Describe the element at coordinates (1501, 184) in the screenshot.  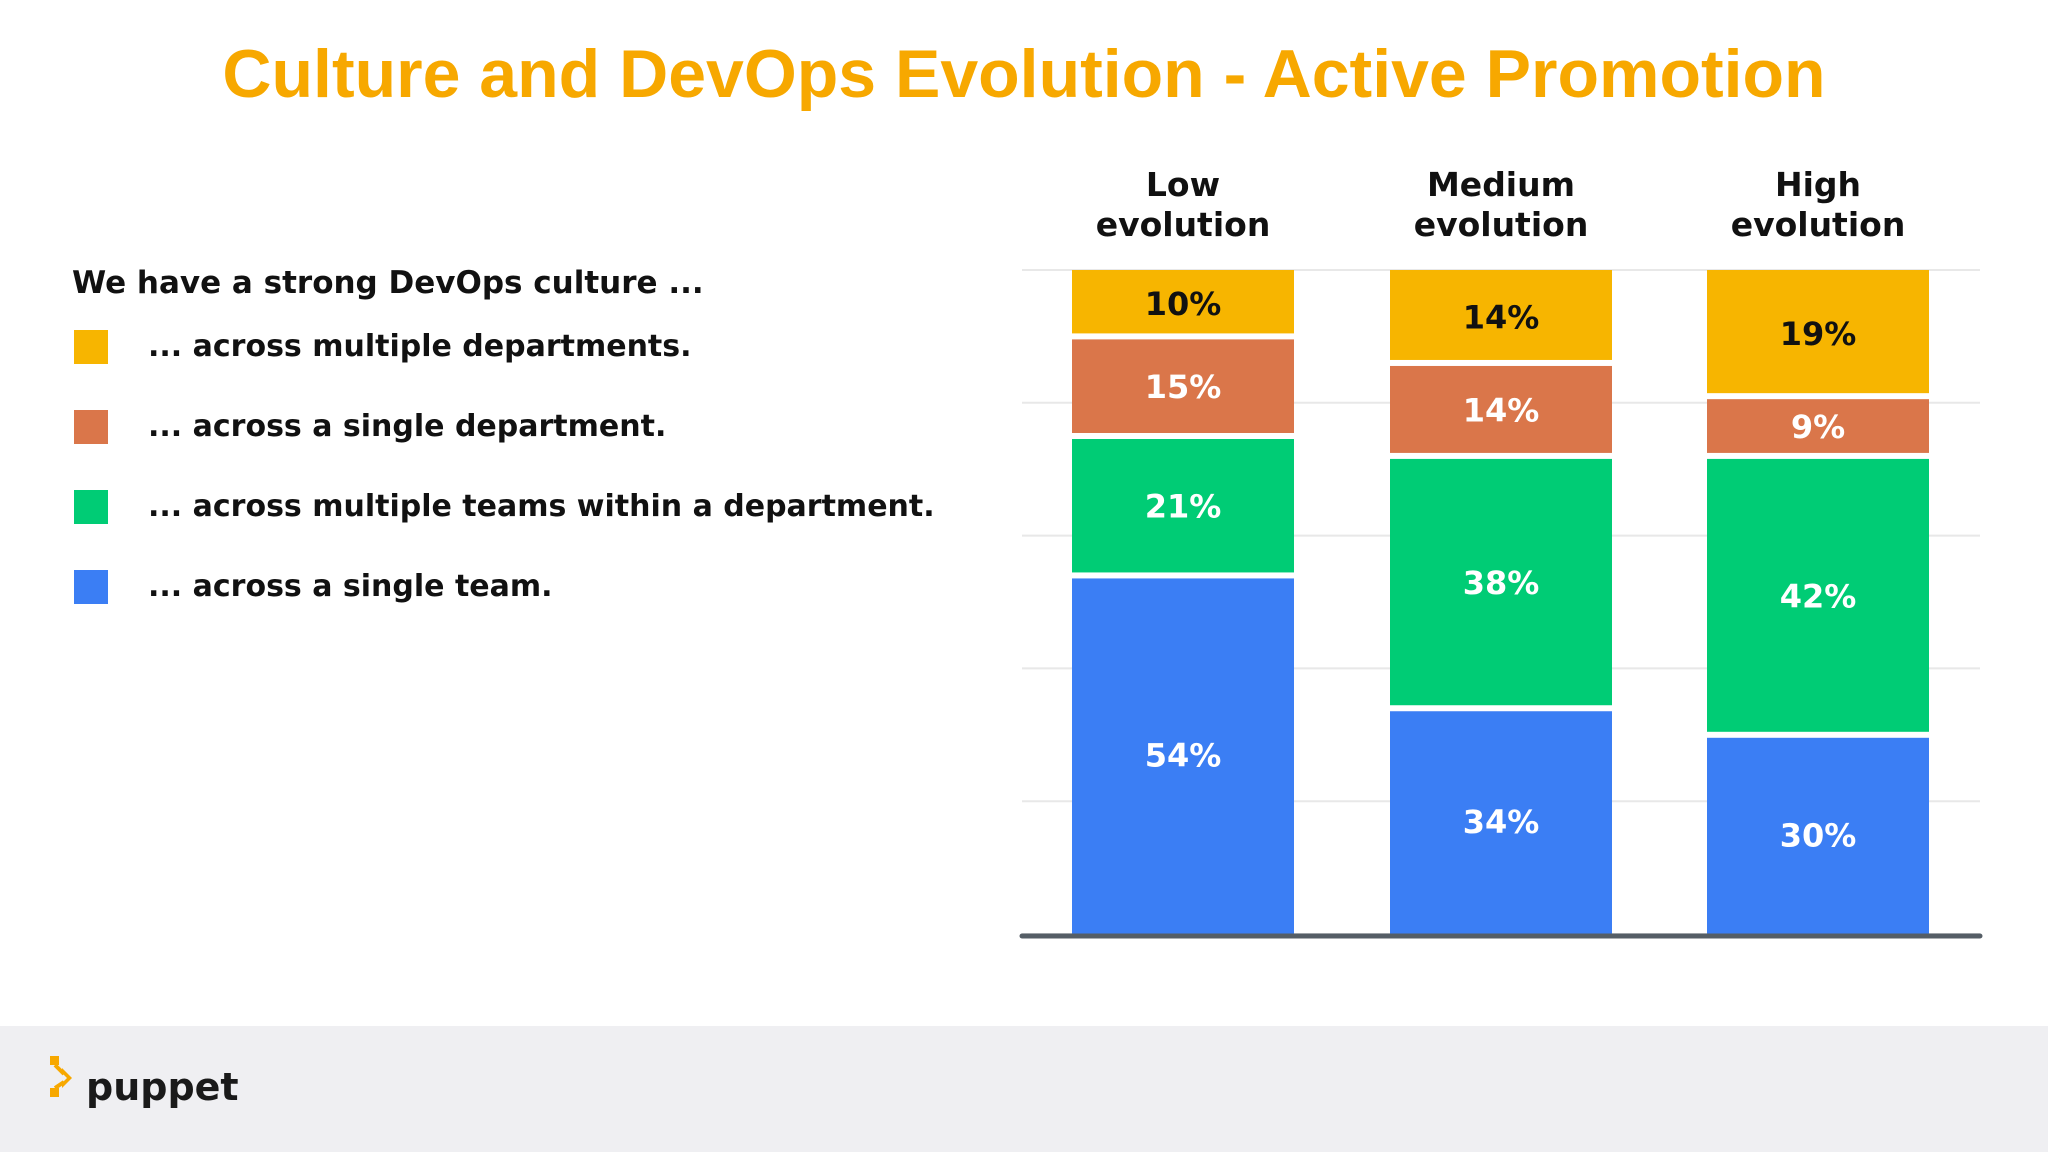
I see `category-label: Medium` at that location.